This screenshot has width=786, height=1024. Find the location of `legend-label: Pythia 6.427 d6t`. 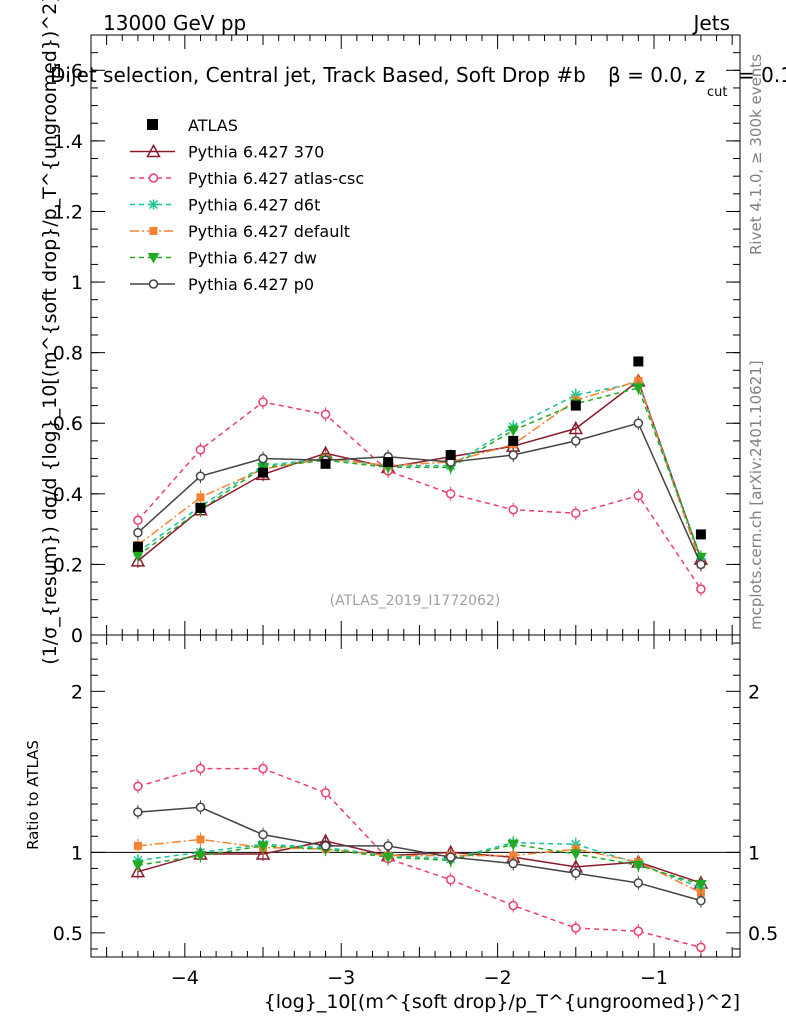

legend-label: Pythia 6.427 d6t is located at coordinates (254, 205).